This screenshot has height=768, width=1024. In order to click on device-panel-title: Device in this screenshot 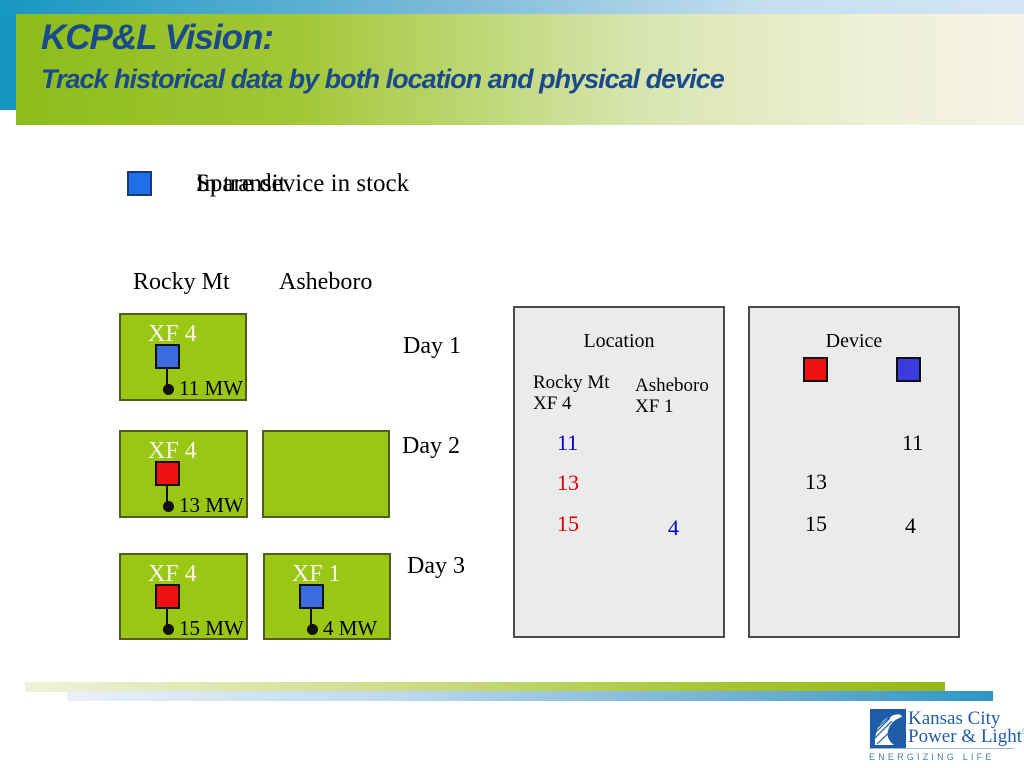, I will do `click(854, 341)`.